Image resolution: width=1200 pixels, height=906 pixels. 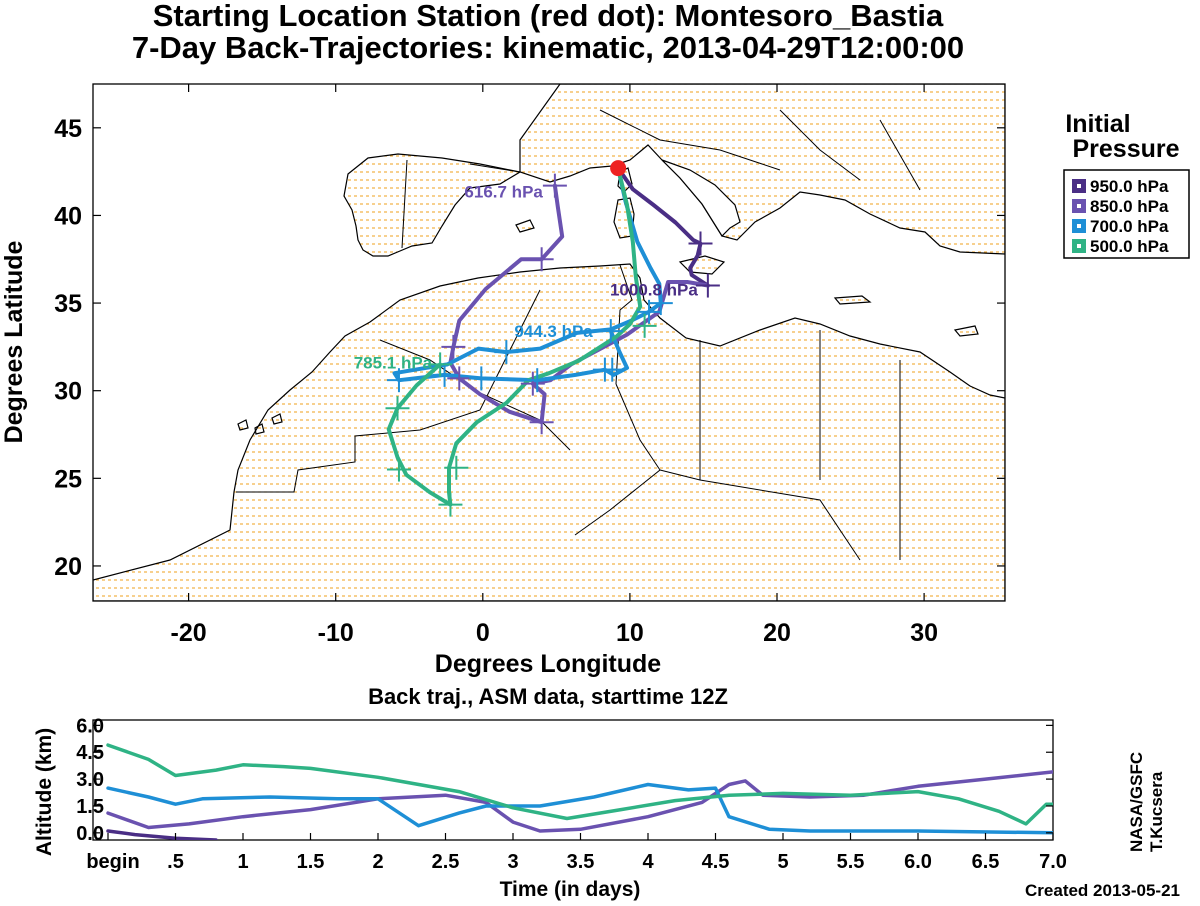 I want to click on legend-item-3: 500.0 hPa, so click(x=1120, y=246).